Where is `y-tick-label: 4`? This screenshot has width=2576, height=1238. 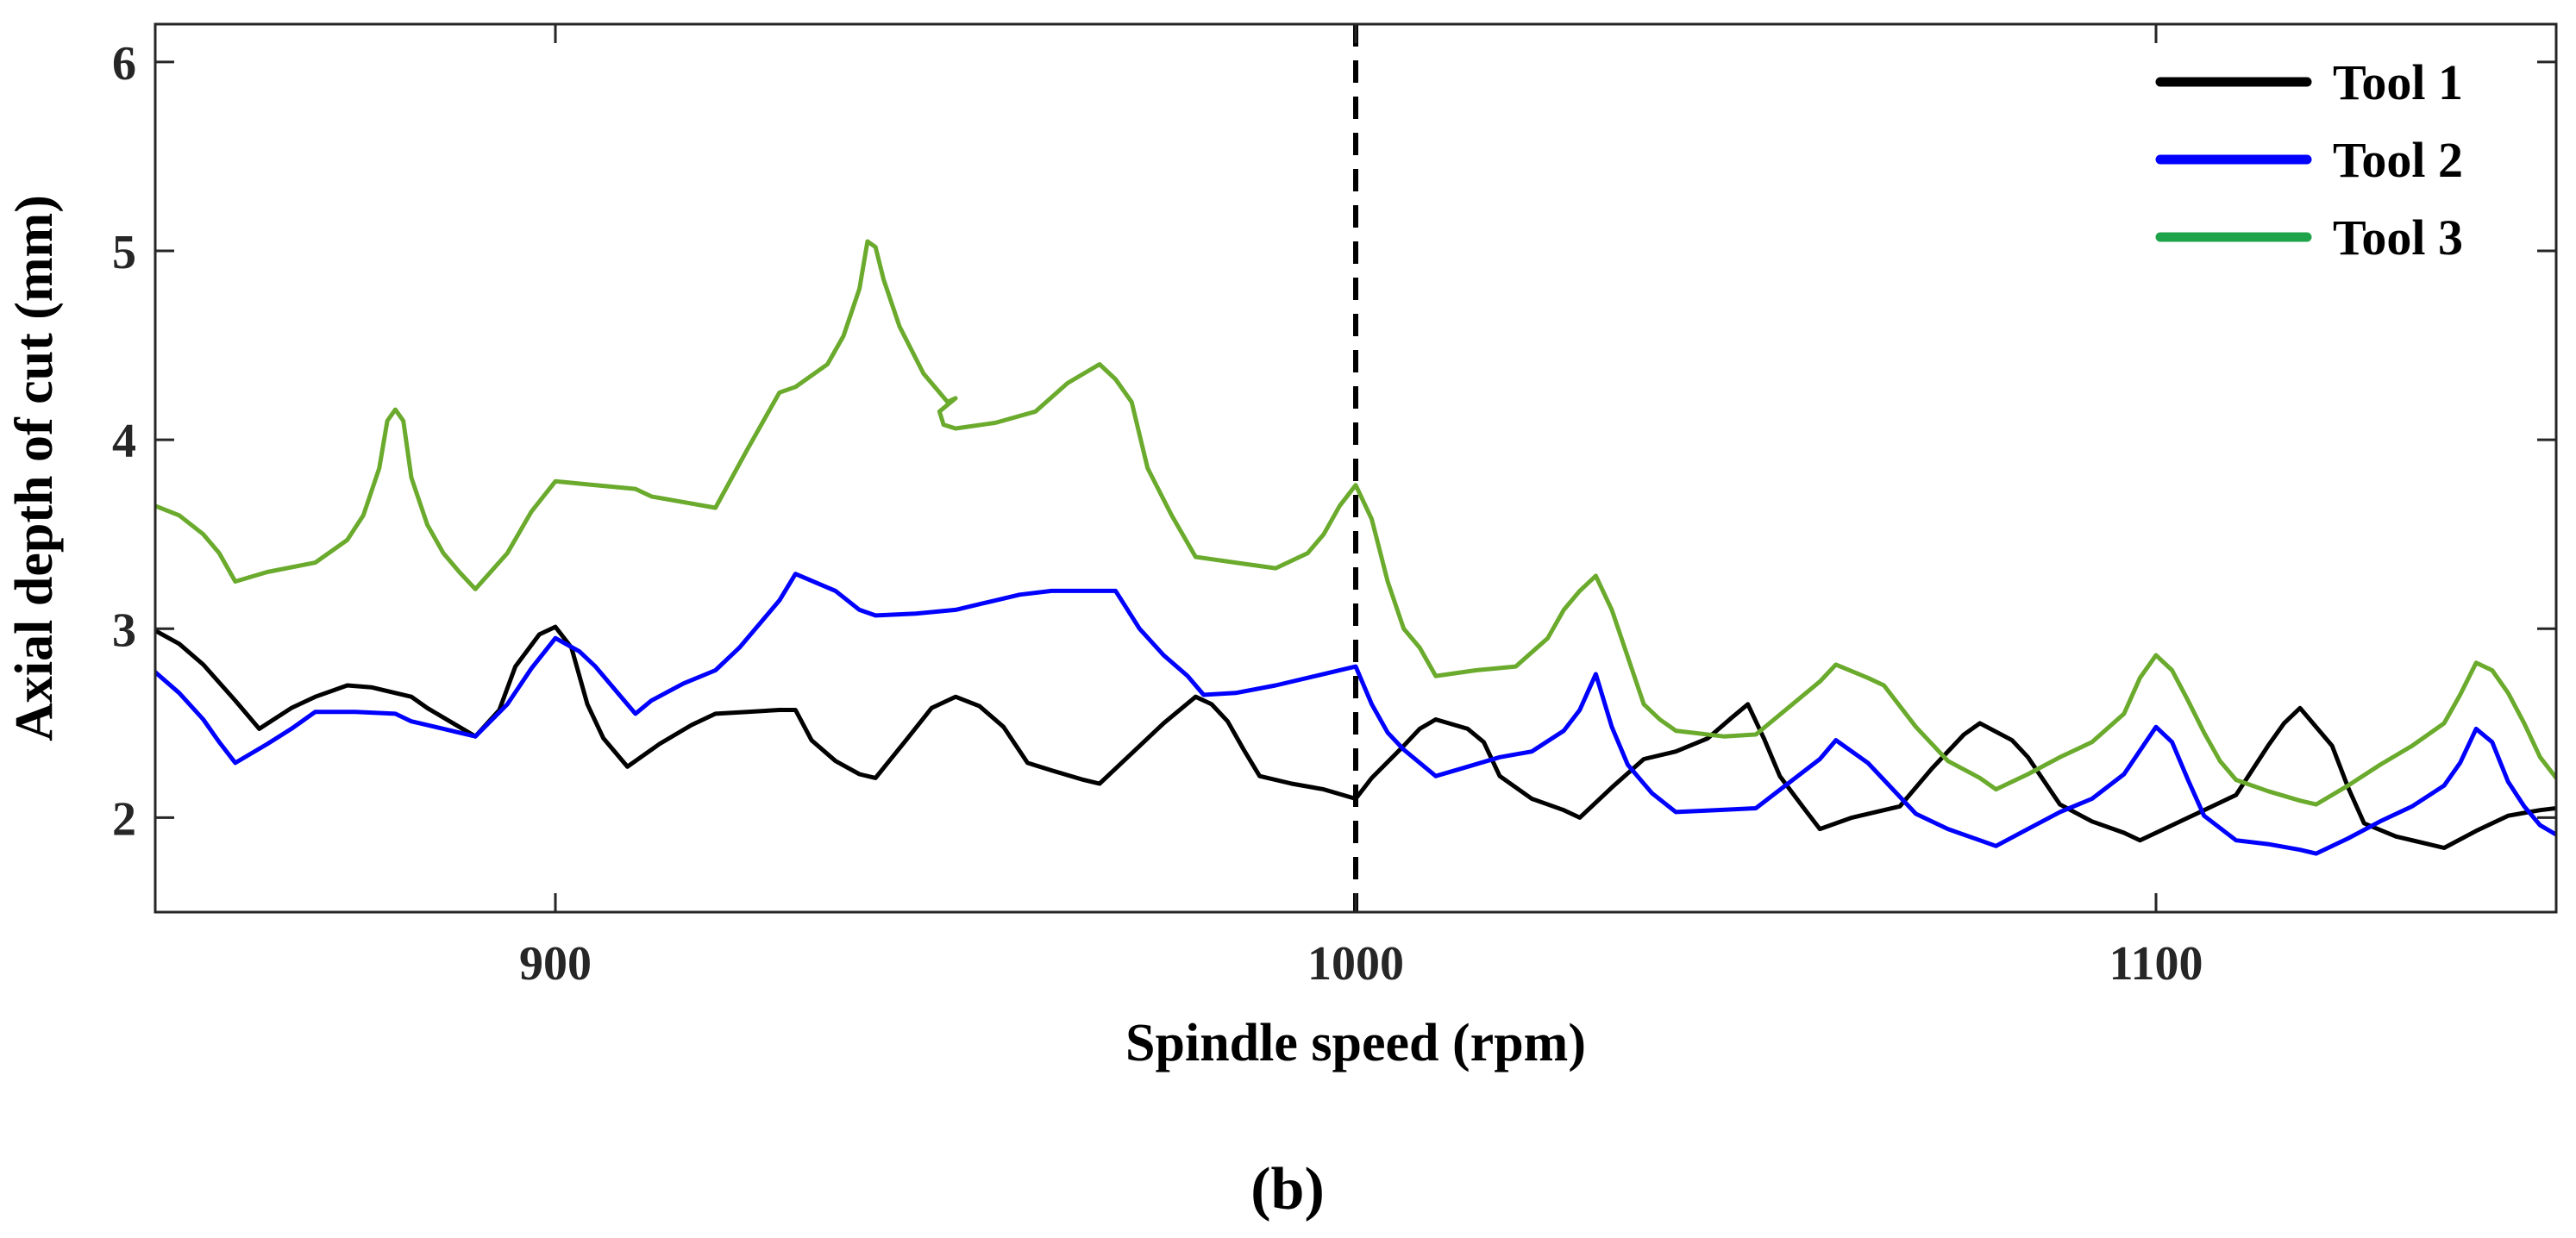 y-tick-label: 4 is located at coordinates (124, 442).